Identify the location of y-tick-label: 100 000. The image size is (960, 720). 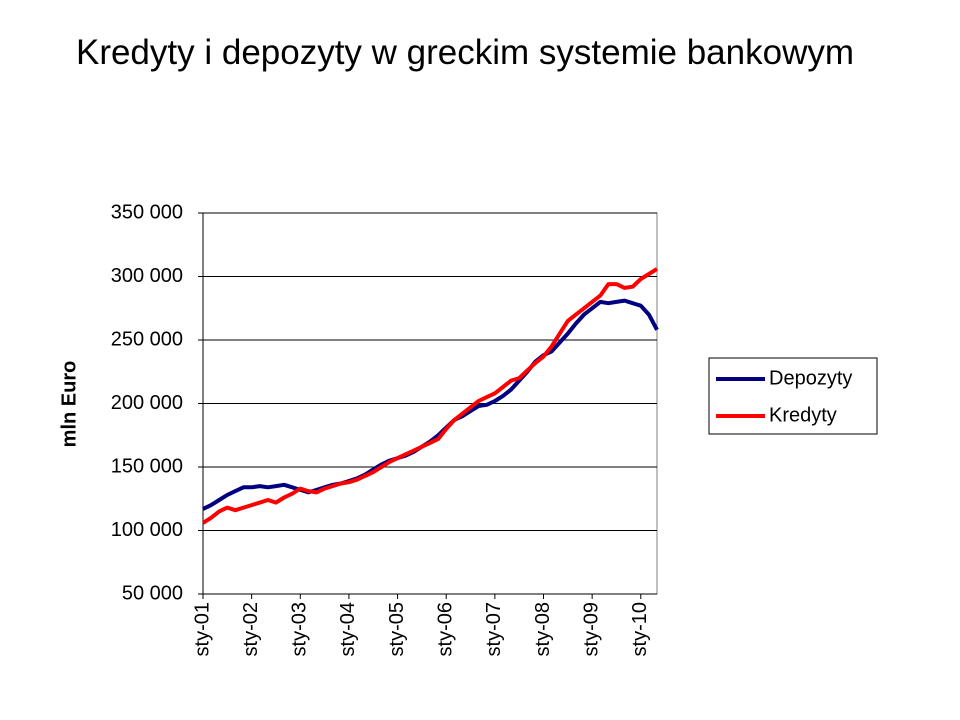
(147, 530).